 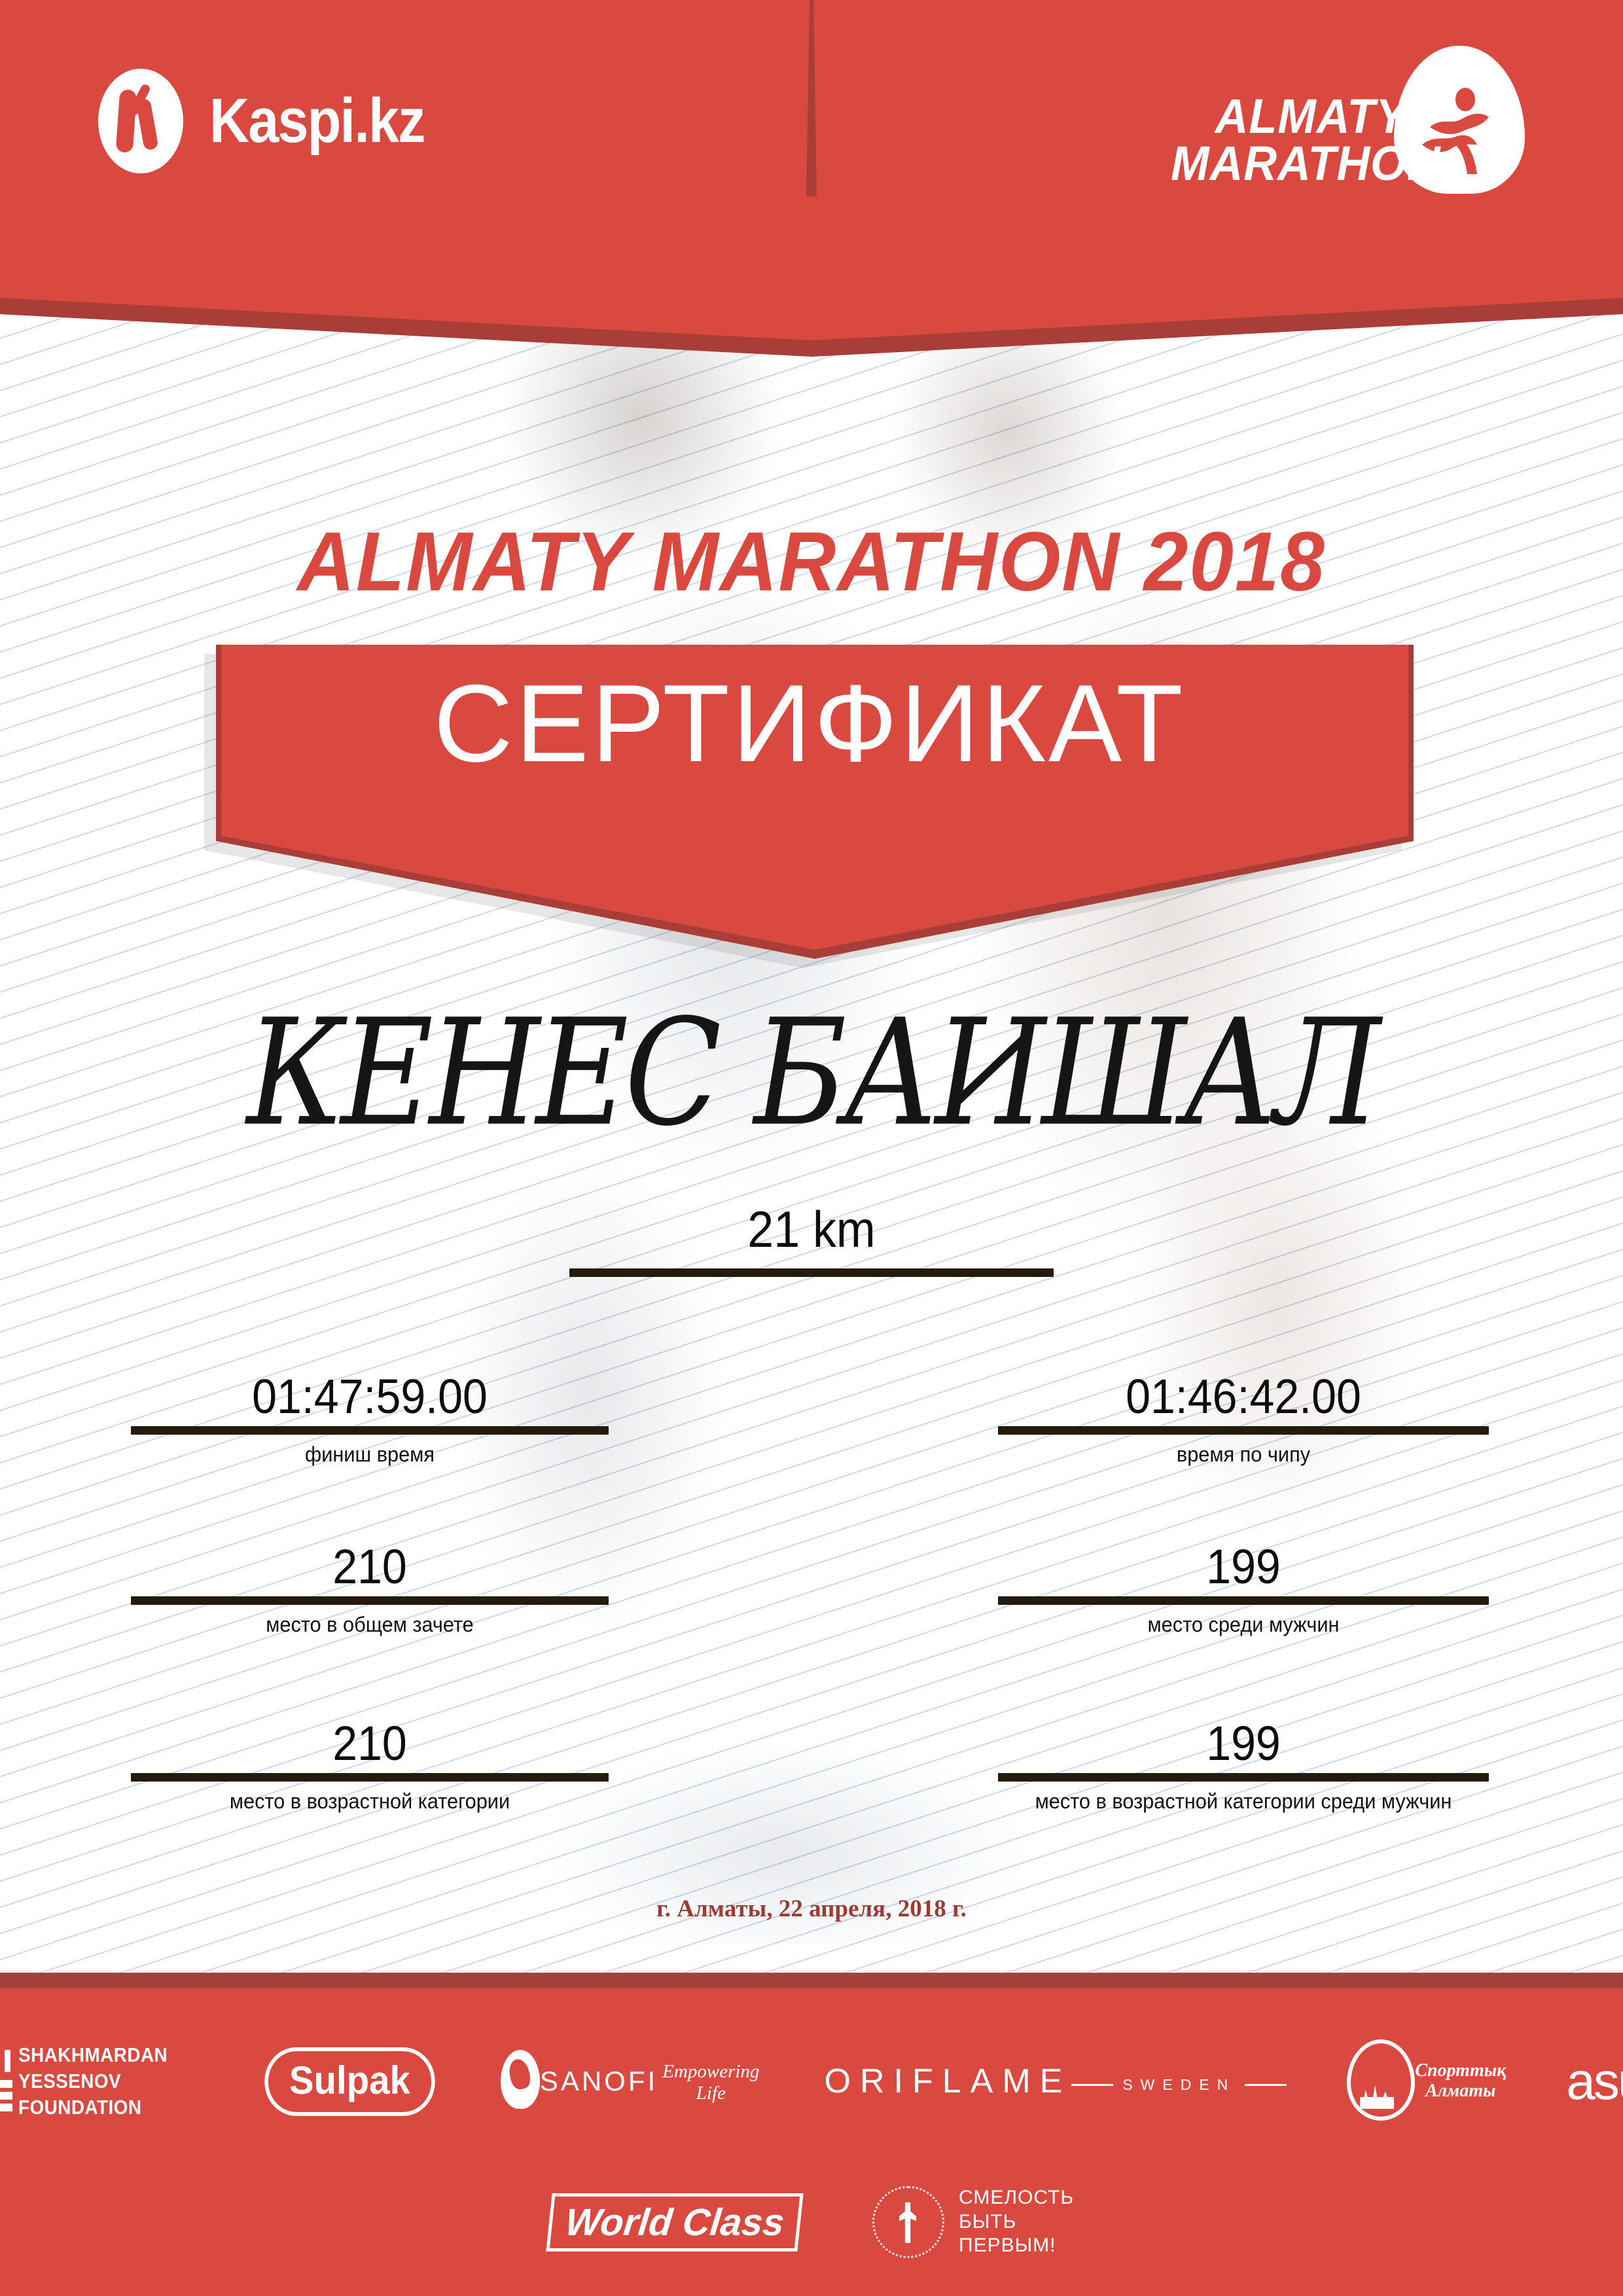 I want to click on sanofi-label: SANOFI, so click(x=598, y=2081).